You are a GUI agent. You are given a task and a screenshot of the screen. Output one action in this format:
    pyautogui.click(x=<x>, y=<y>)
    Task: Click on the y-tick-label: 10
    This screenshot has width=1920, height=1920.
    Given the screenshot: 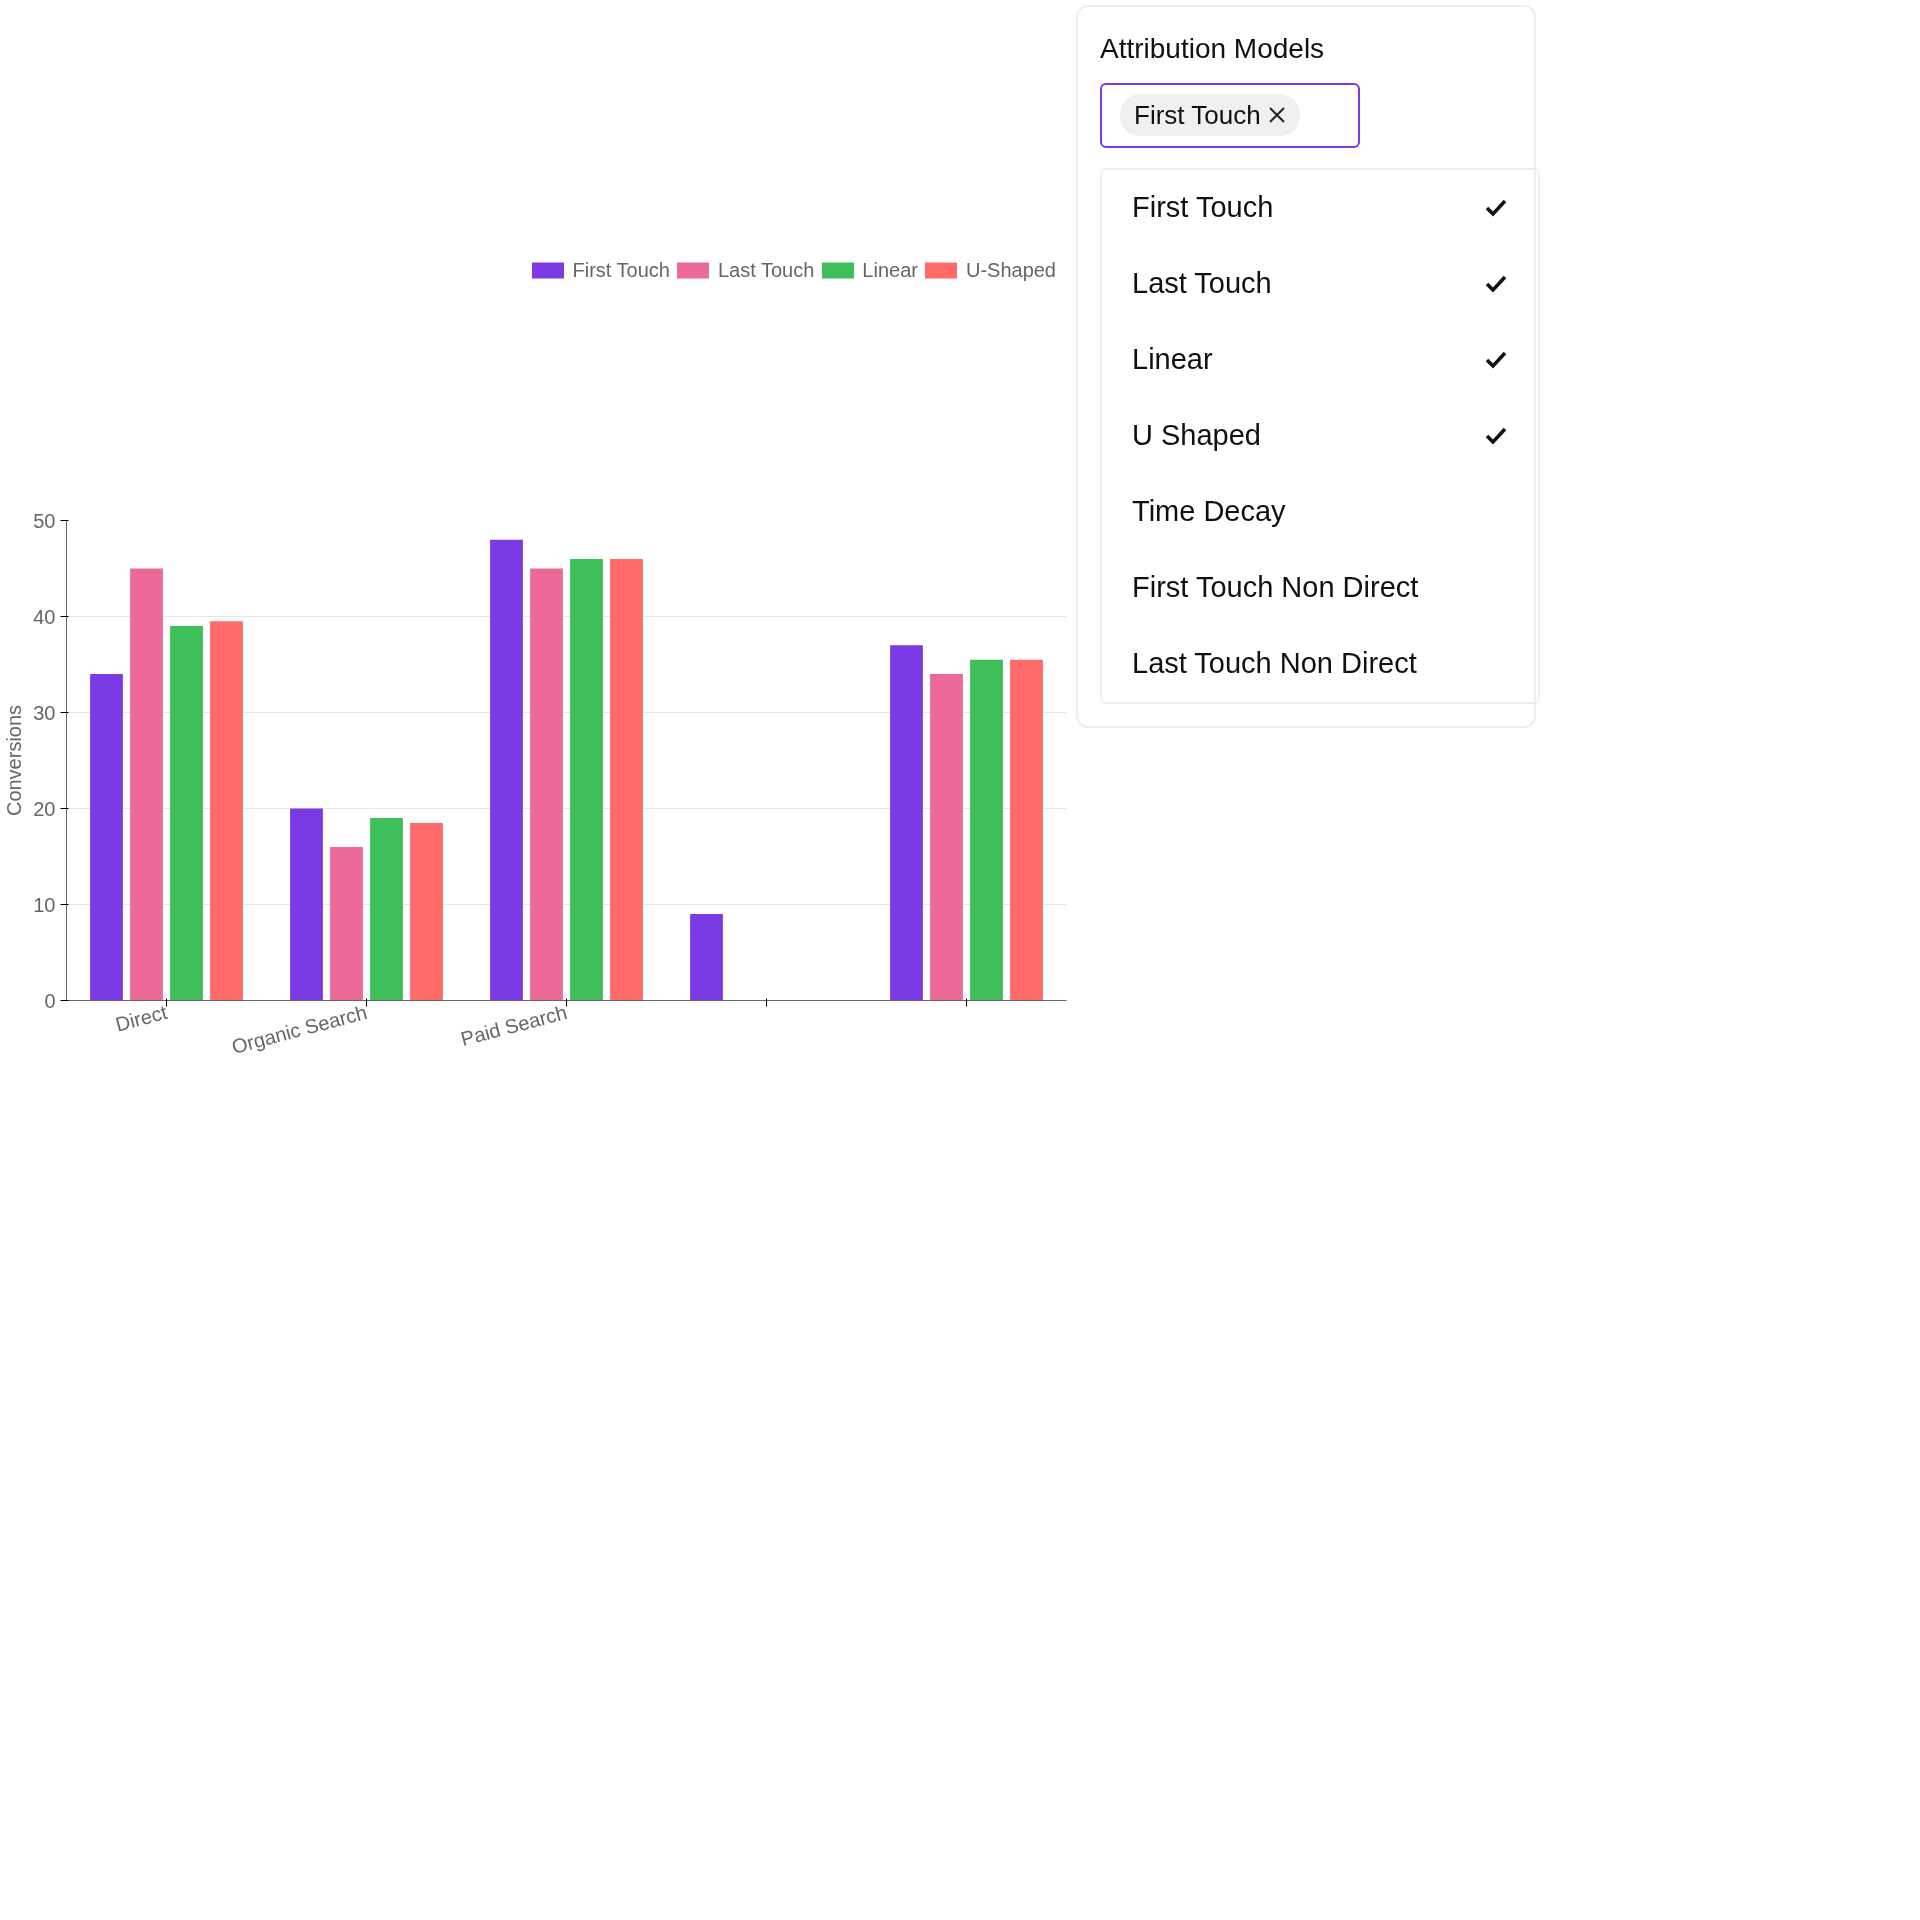 What is the action you would take?
    pyautogui.click(x=44, y=904)
    